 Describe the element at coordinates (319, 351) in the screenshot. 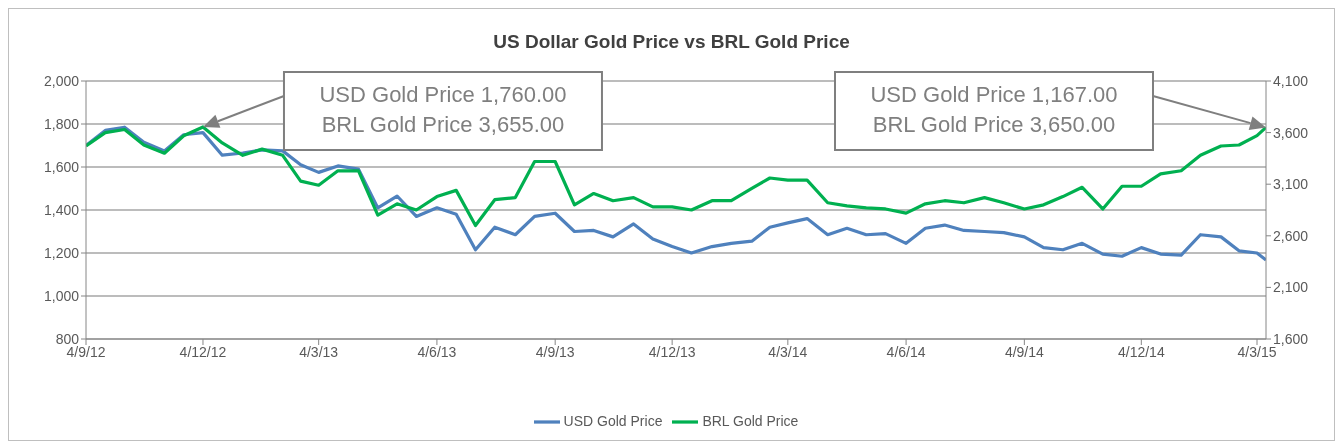

I see `x-tick-label: 4/3/13` at that location.